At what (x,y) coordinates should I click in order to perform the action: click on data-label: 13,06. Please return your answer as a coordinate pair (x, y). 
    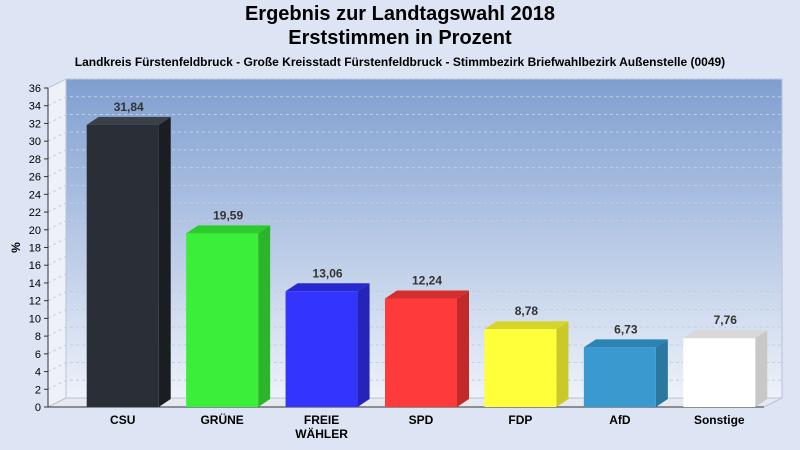
    Looking at the image, I should click on (328, 273).